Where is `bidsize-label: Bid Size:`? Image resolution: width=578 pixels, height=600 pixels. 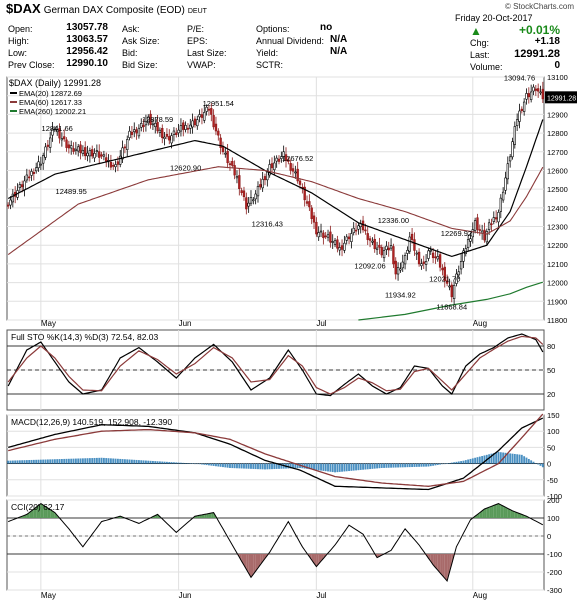
bidsize-label: Bid Size: is located at coordinates (140, 65).